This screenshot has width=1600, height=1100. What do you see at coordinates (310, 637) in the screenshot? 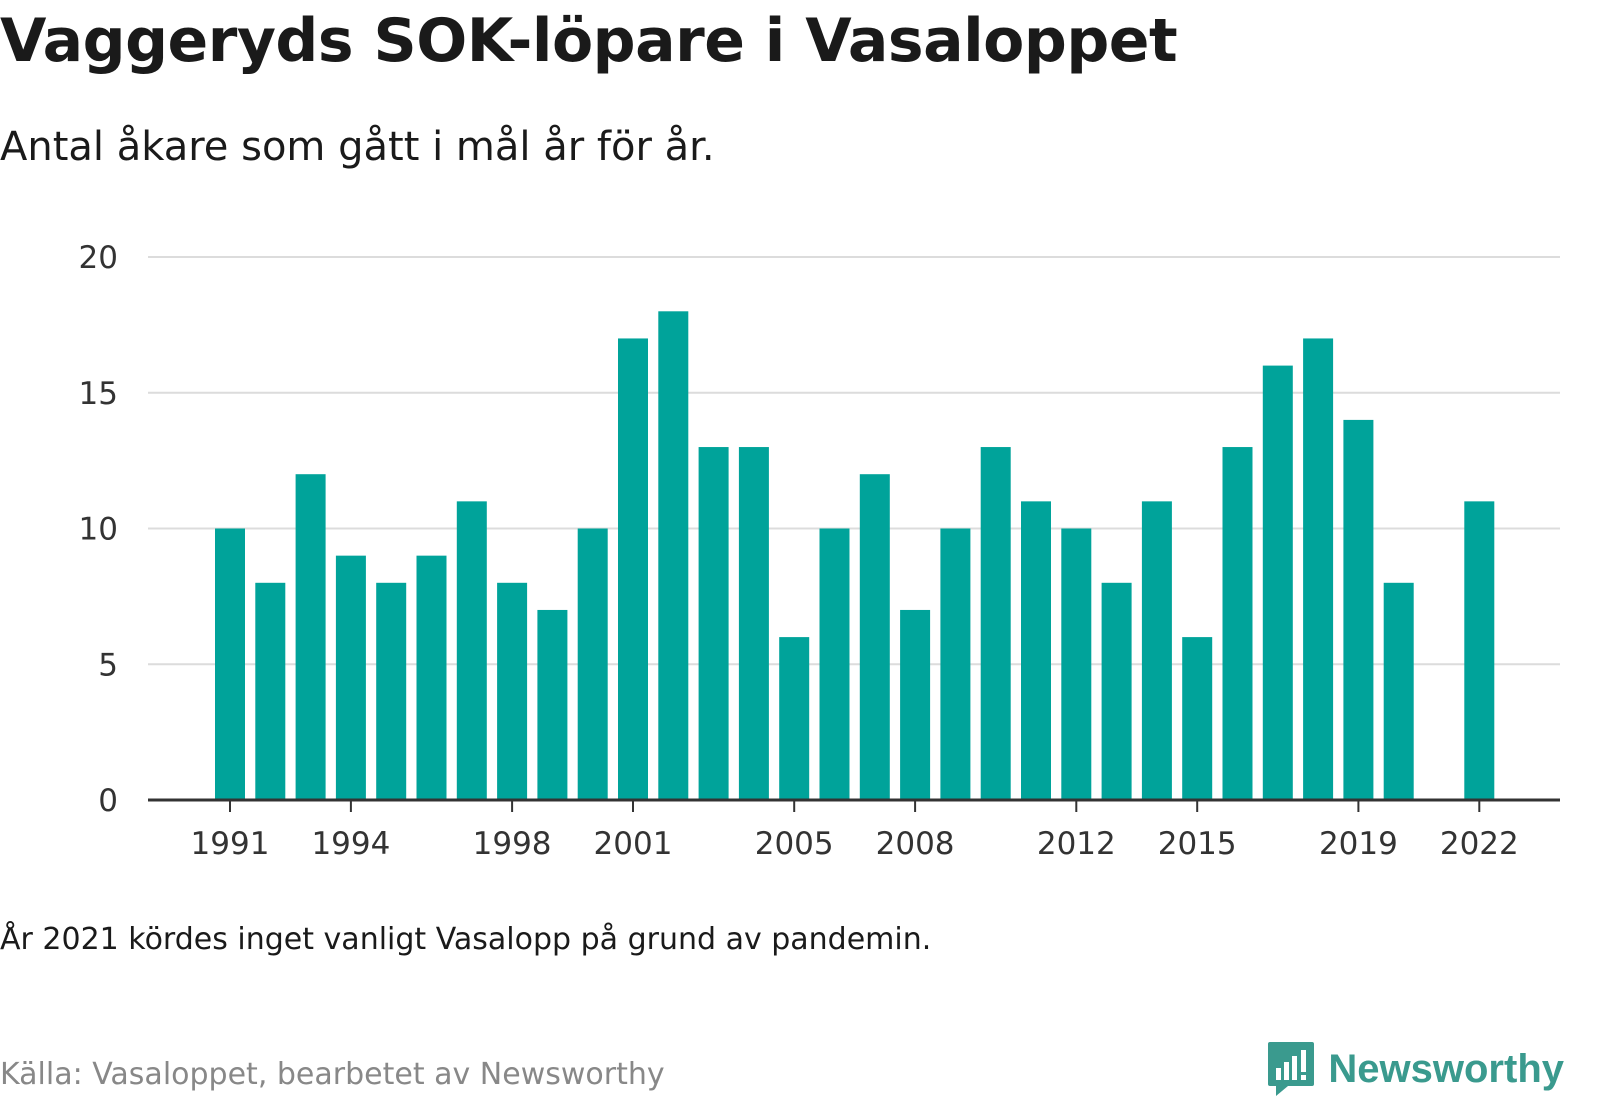
I see `bar-1993` at bounding box center [310, 637].